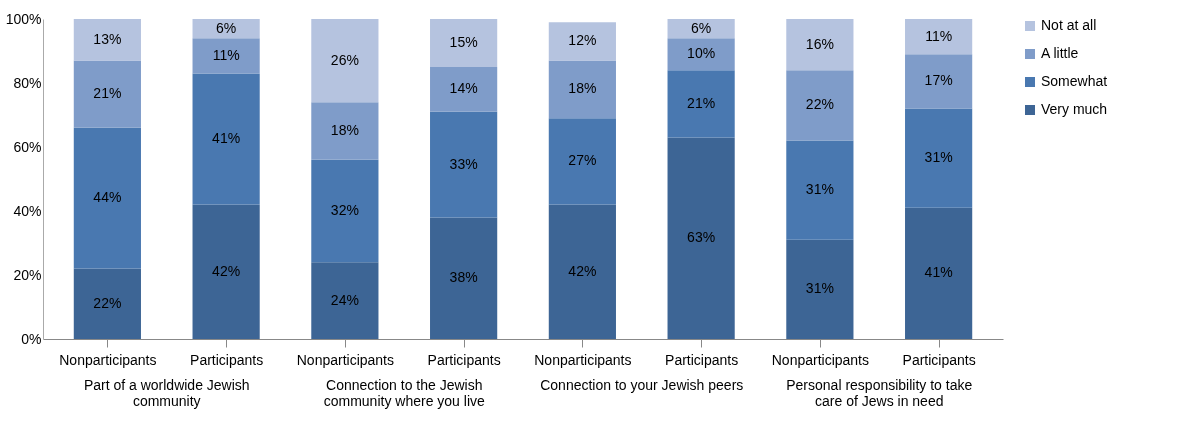 The height and width of the screenshot is (439, 1193). What do you see at coordinates (27, 146) in the screenshot?
I see `y-tick-label: 60%` at bounding box center [27, 146].